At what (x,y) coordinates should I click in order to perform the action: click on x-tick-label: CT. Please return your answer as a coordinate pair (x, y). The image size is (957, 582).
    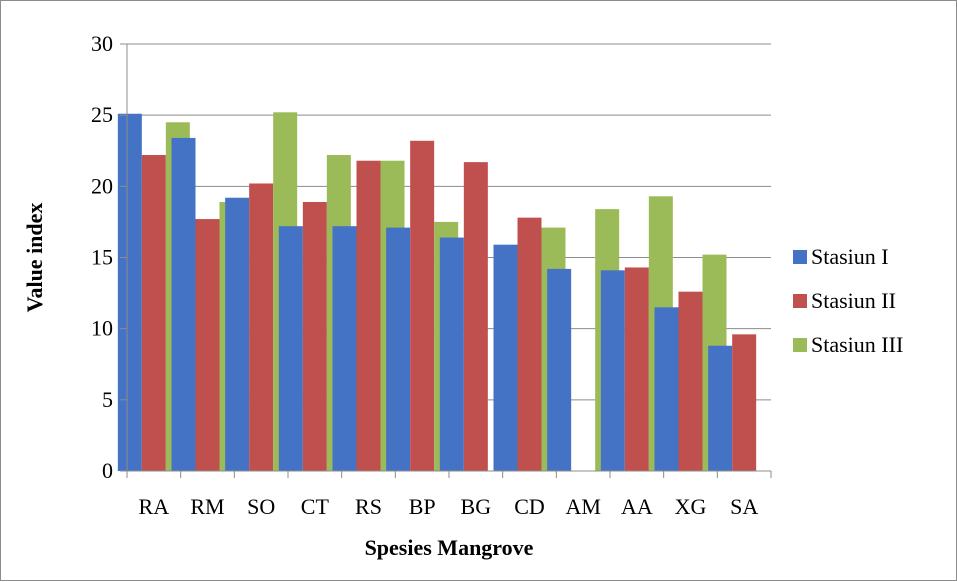
    Looking at the image, I should click on (315, 506).